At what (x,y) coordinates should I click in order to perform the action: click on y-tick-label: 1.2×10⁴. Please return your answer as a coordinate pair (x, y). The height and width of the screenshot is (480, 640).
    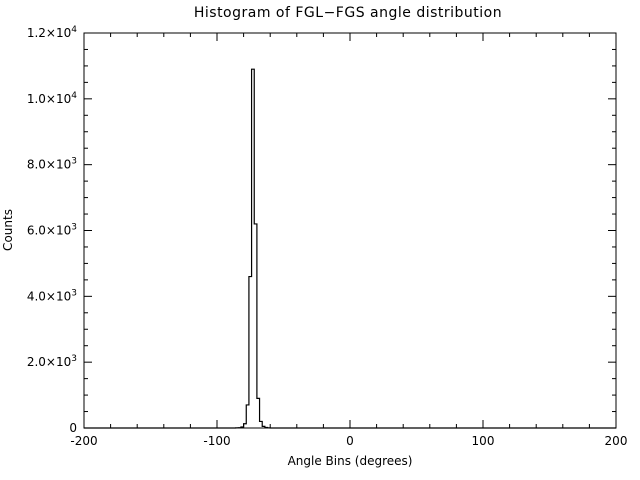
    Looking at the image, I should click on (52, 32).